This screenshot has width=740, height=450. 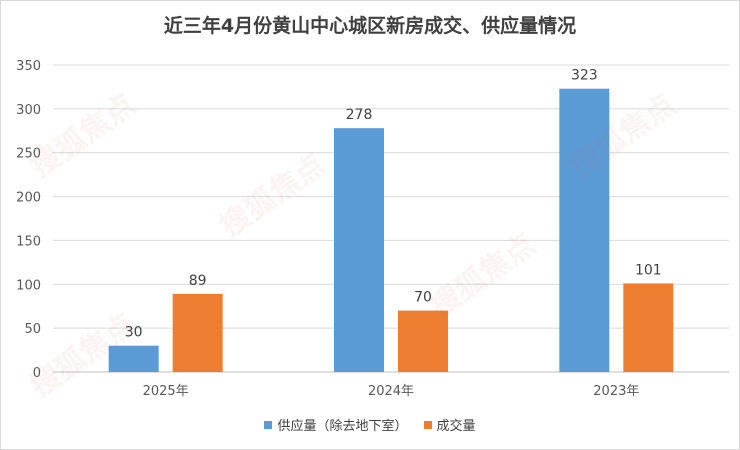 I want to click on y-tick-label: 350, so click(x=28, y=66).